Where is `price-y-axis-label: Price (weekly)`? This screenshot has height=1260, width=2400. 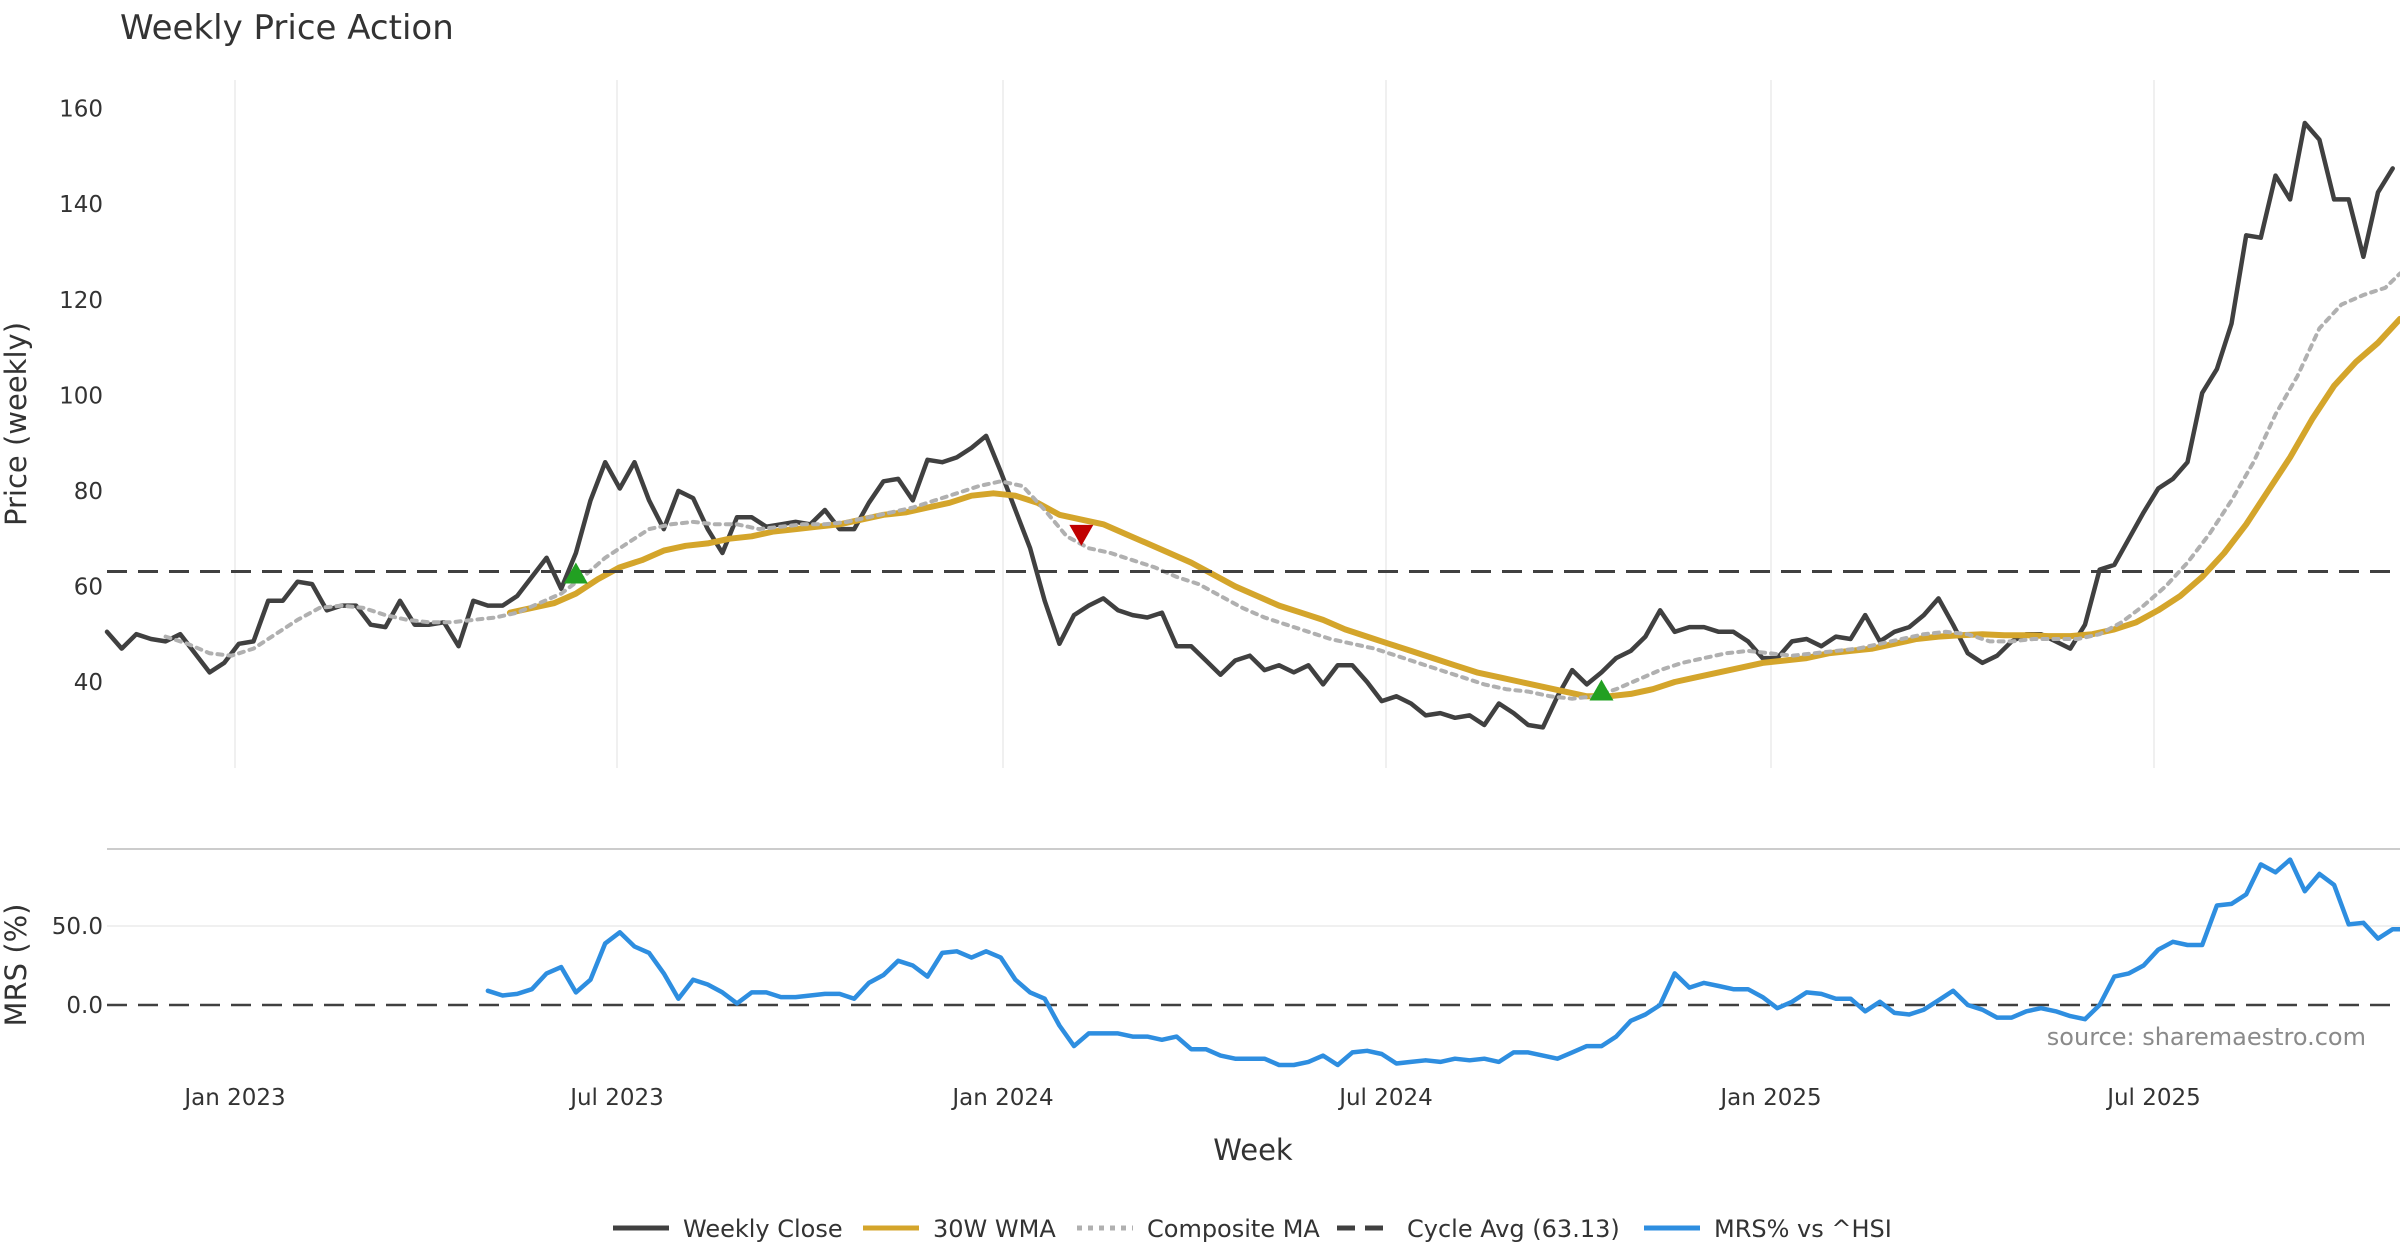
price-y-axis-label: Price (weekly) is located at coordinates (16, 424).